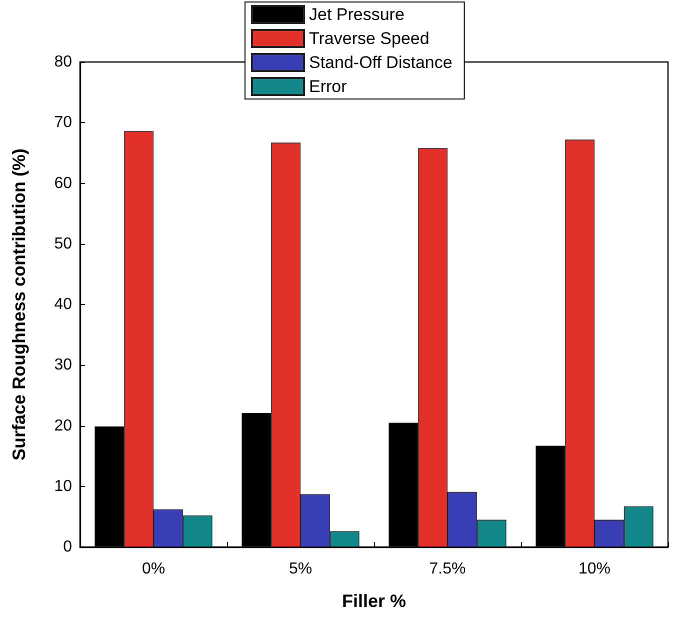  What do you see at coordinates (369, 38) in the screenshot?
I see `legend-label: Traverse Speed` at bounding box center [369, 38].